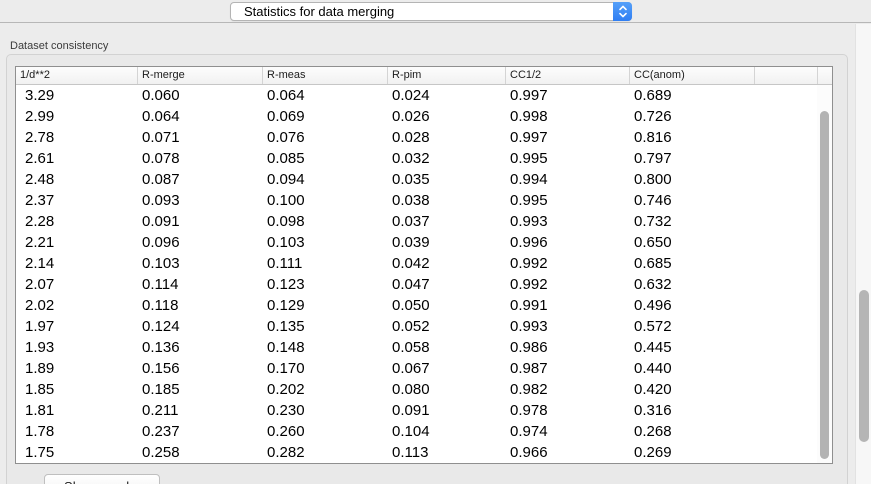  What do you see at coordinates (653, 200) in the screenshot?
I see `table-cell: 0.746` at bounding box center [653, 200].